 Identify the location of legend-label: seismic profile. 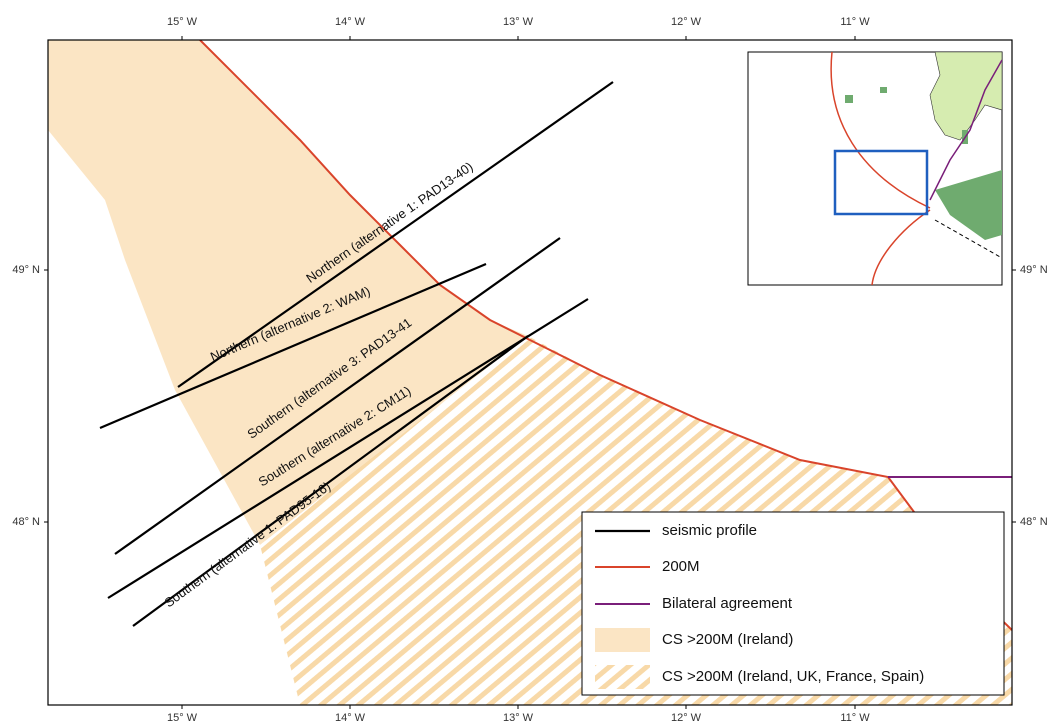
(709, 530).